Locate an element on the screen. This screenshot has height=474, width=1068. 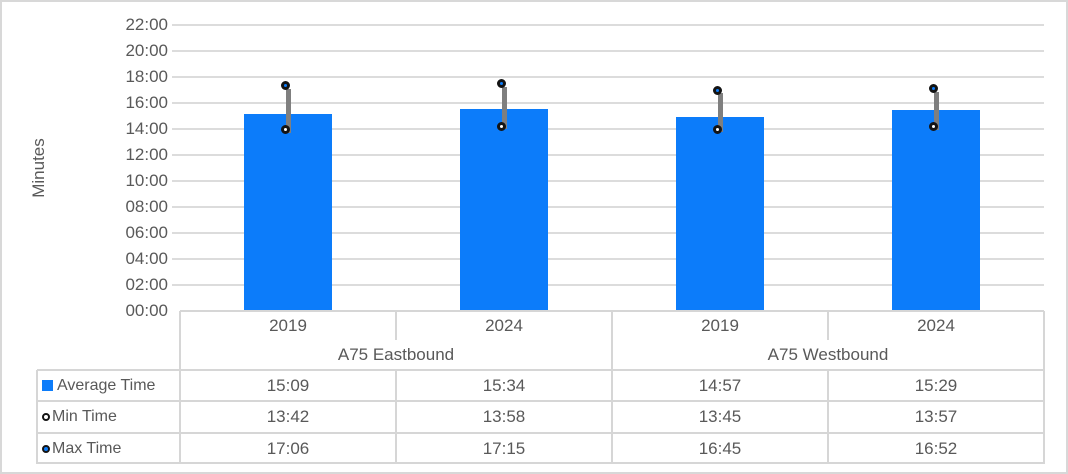
value-cell: 15:34 is located at coordinates (504, 385).